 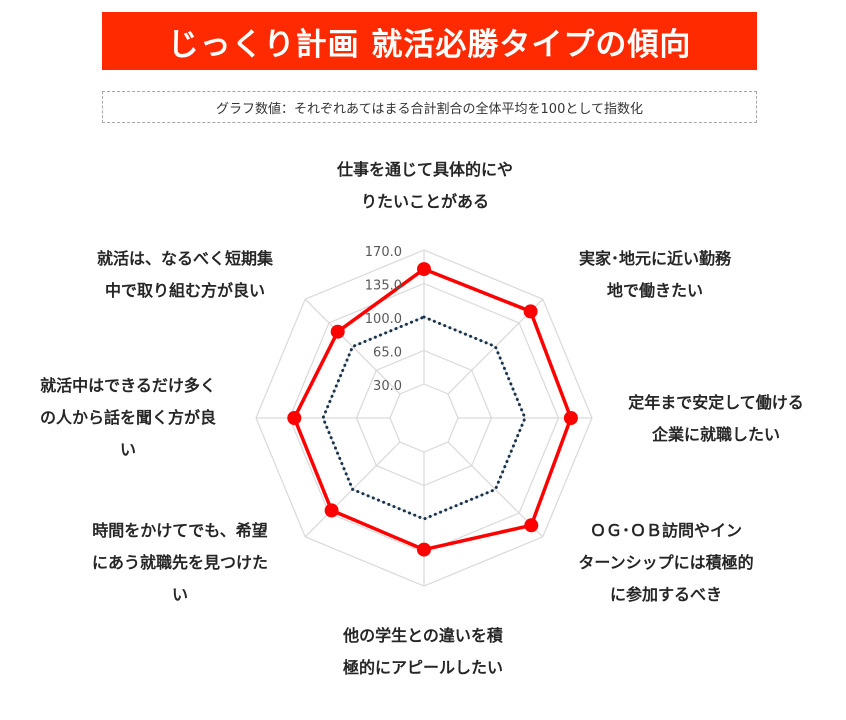 What do you see at coordinates (184, 274) in the screenshot?
I see `axis-label-short-term: 就活は、なるべく短期集 中で取り組む方が良い` at bounding box center [184, 274].